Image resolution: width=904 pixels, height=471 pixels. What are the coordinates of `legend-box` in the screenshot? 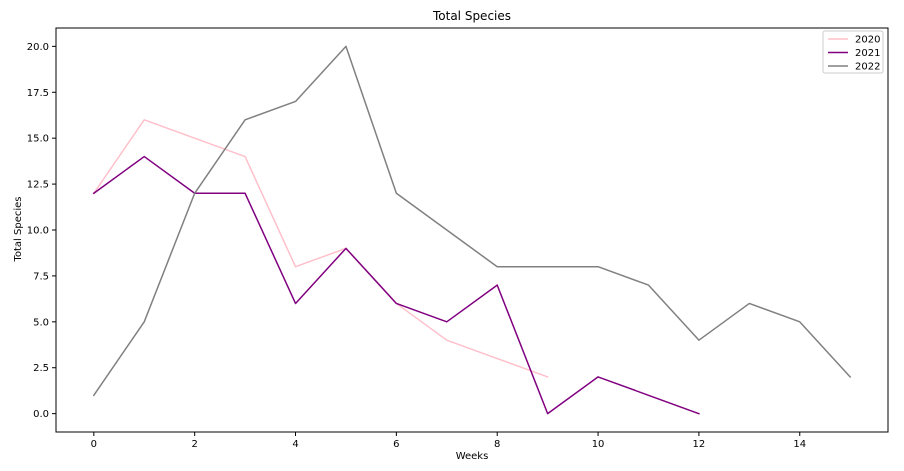 It's located at (853, 52).